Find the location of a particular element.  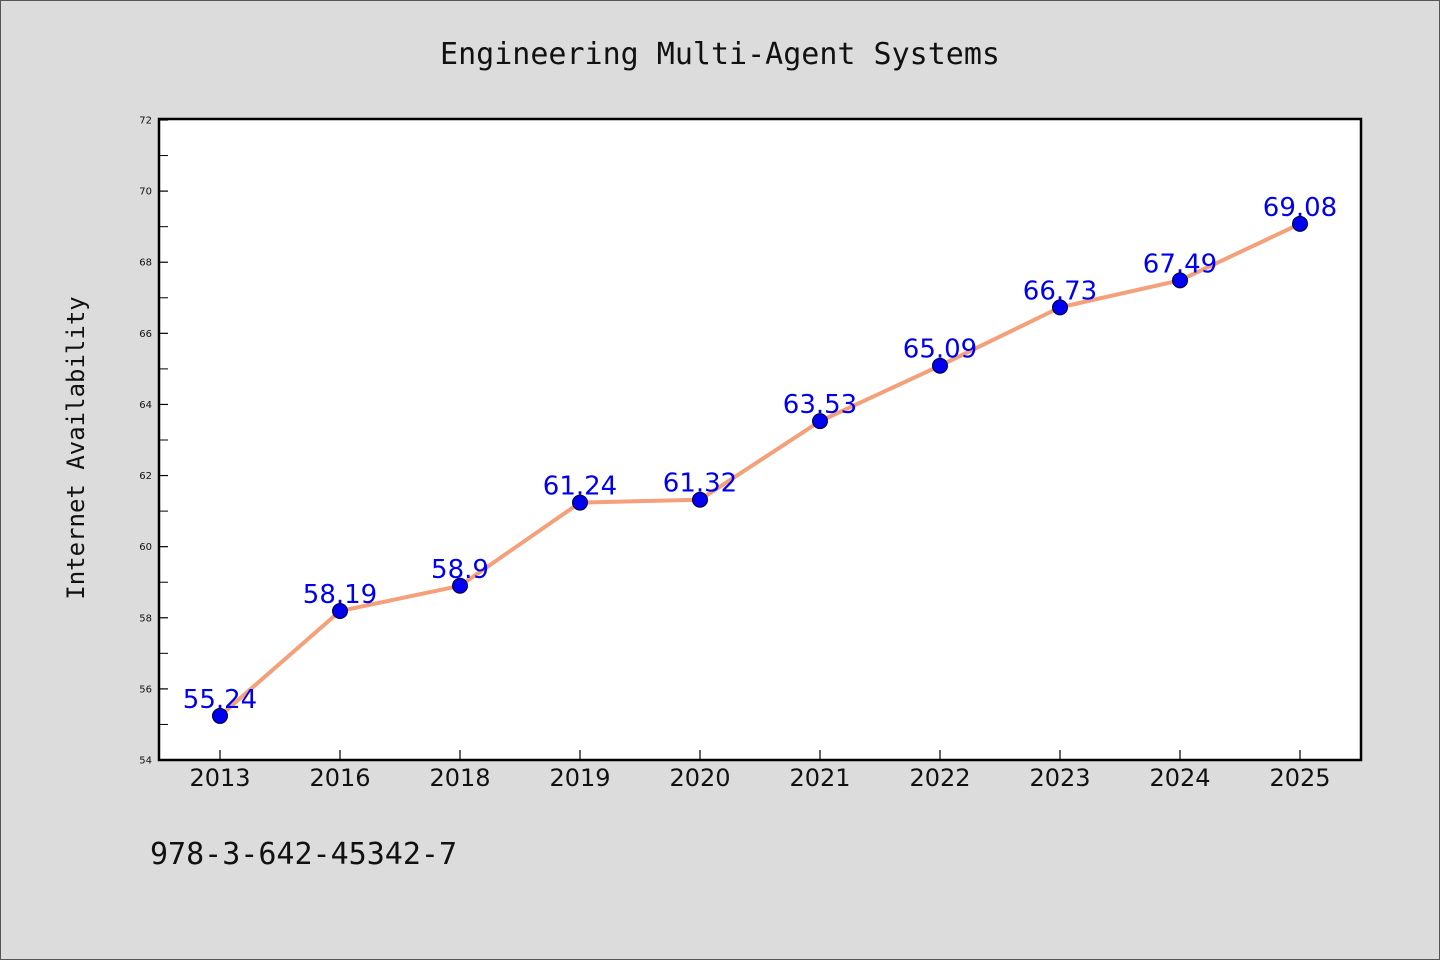

x-tick-label: 2024 is located at coordinates (1179, 778).